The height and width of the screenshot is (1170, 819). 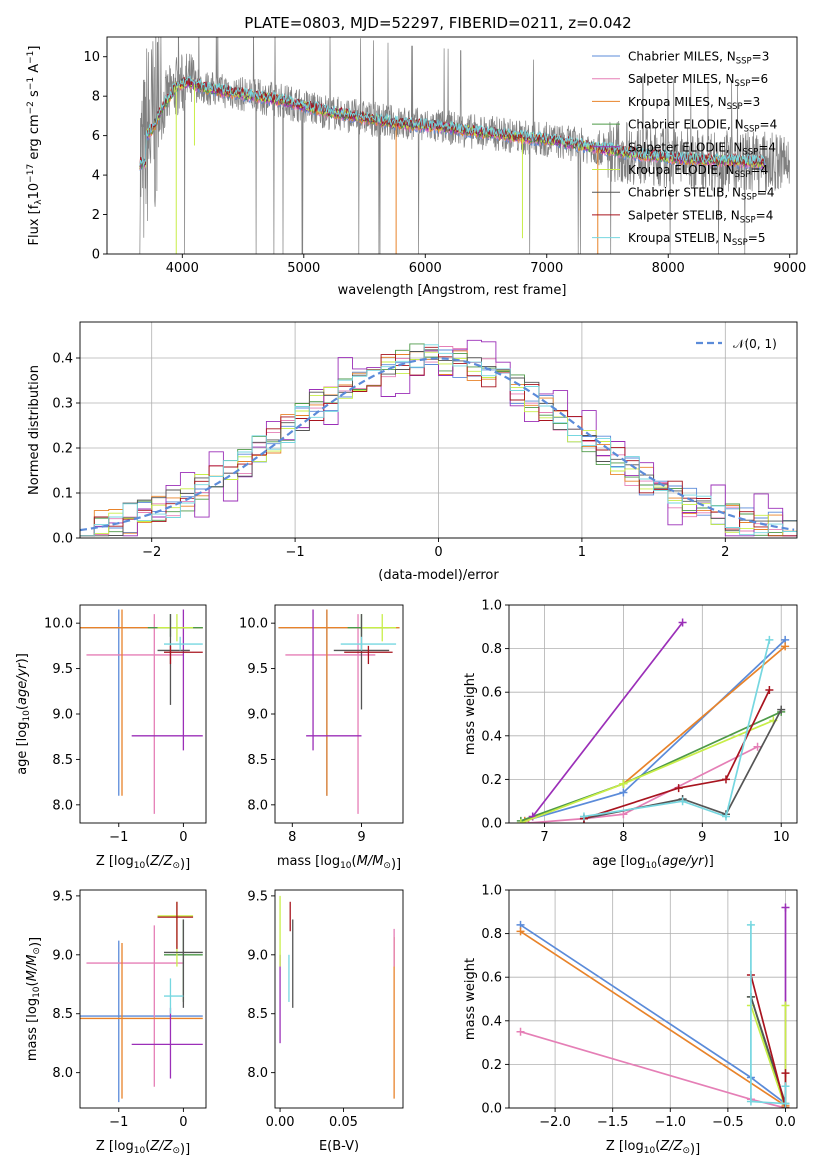 I want to click on x-axis-label: age [log10(age/yr)], so click(x=653, y=862).